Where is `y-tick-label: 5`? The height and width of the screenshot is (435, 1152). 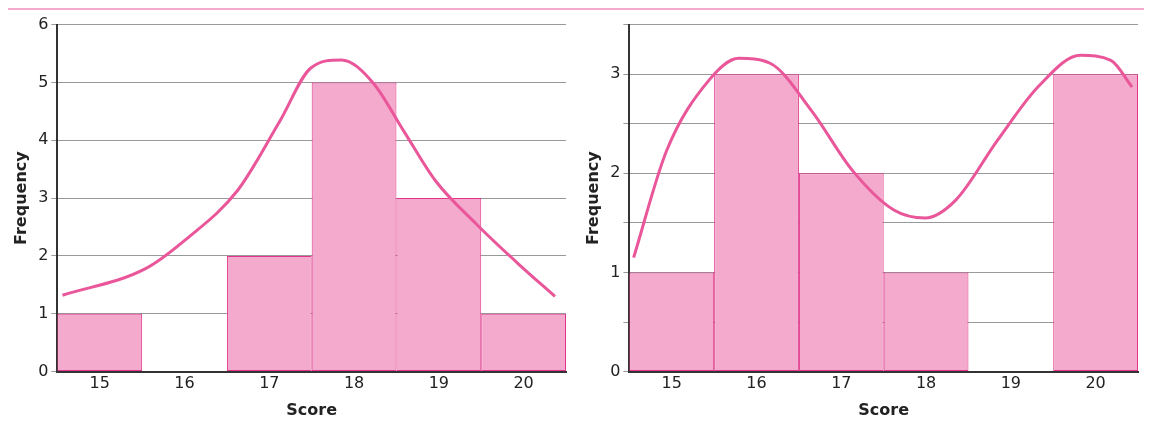
y-tick-label: 5 is located at coordinates (43, 81).